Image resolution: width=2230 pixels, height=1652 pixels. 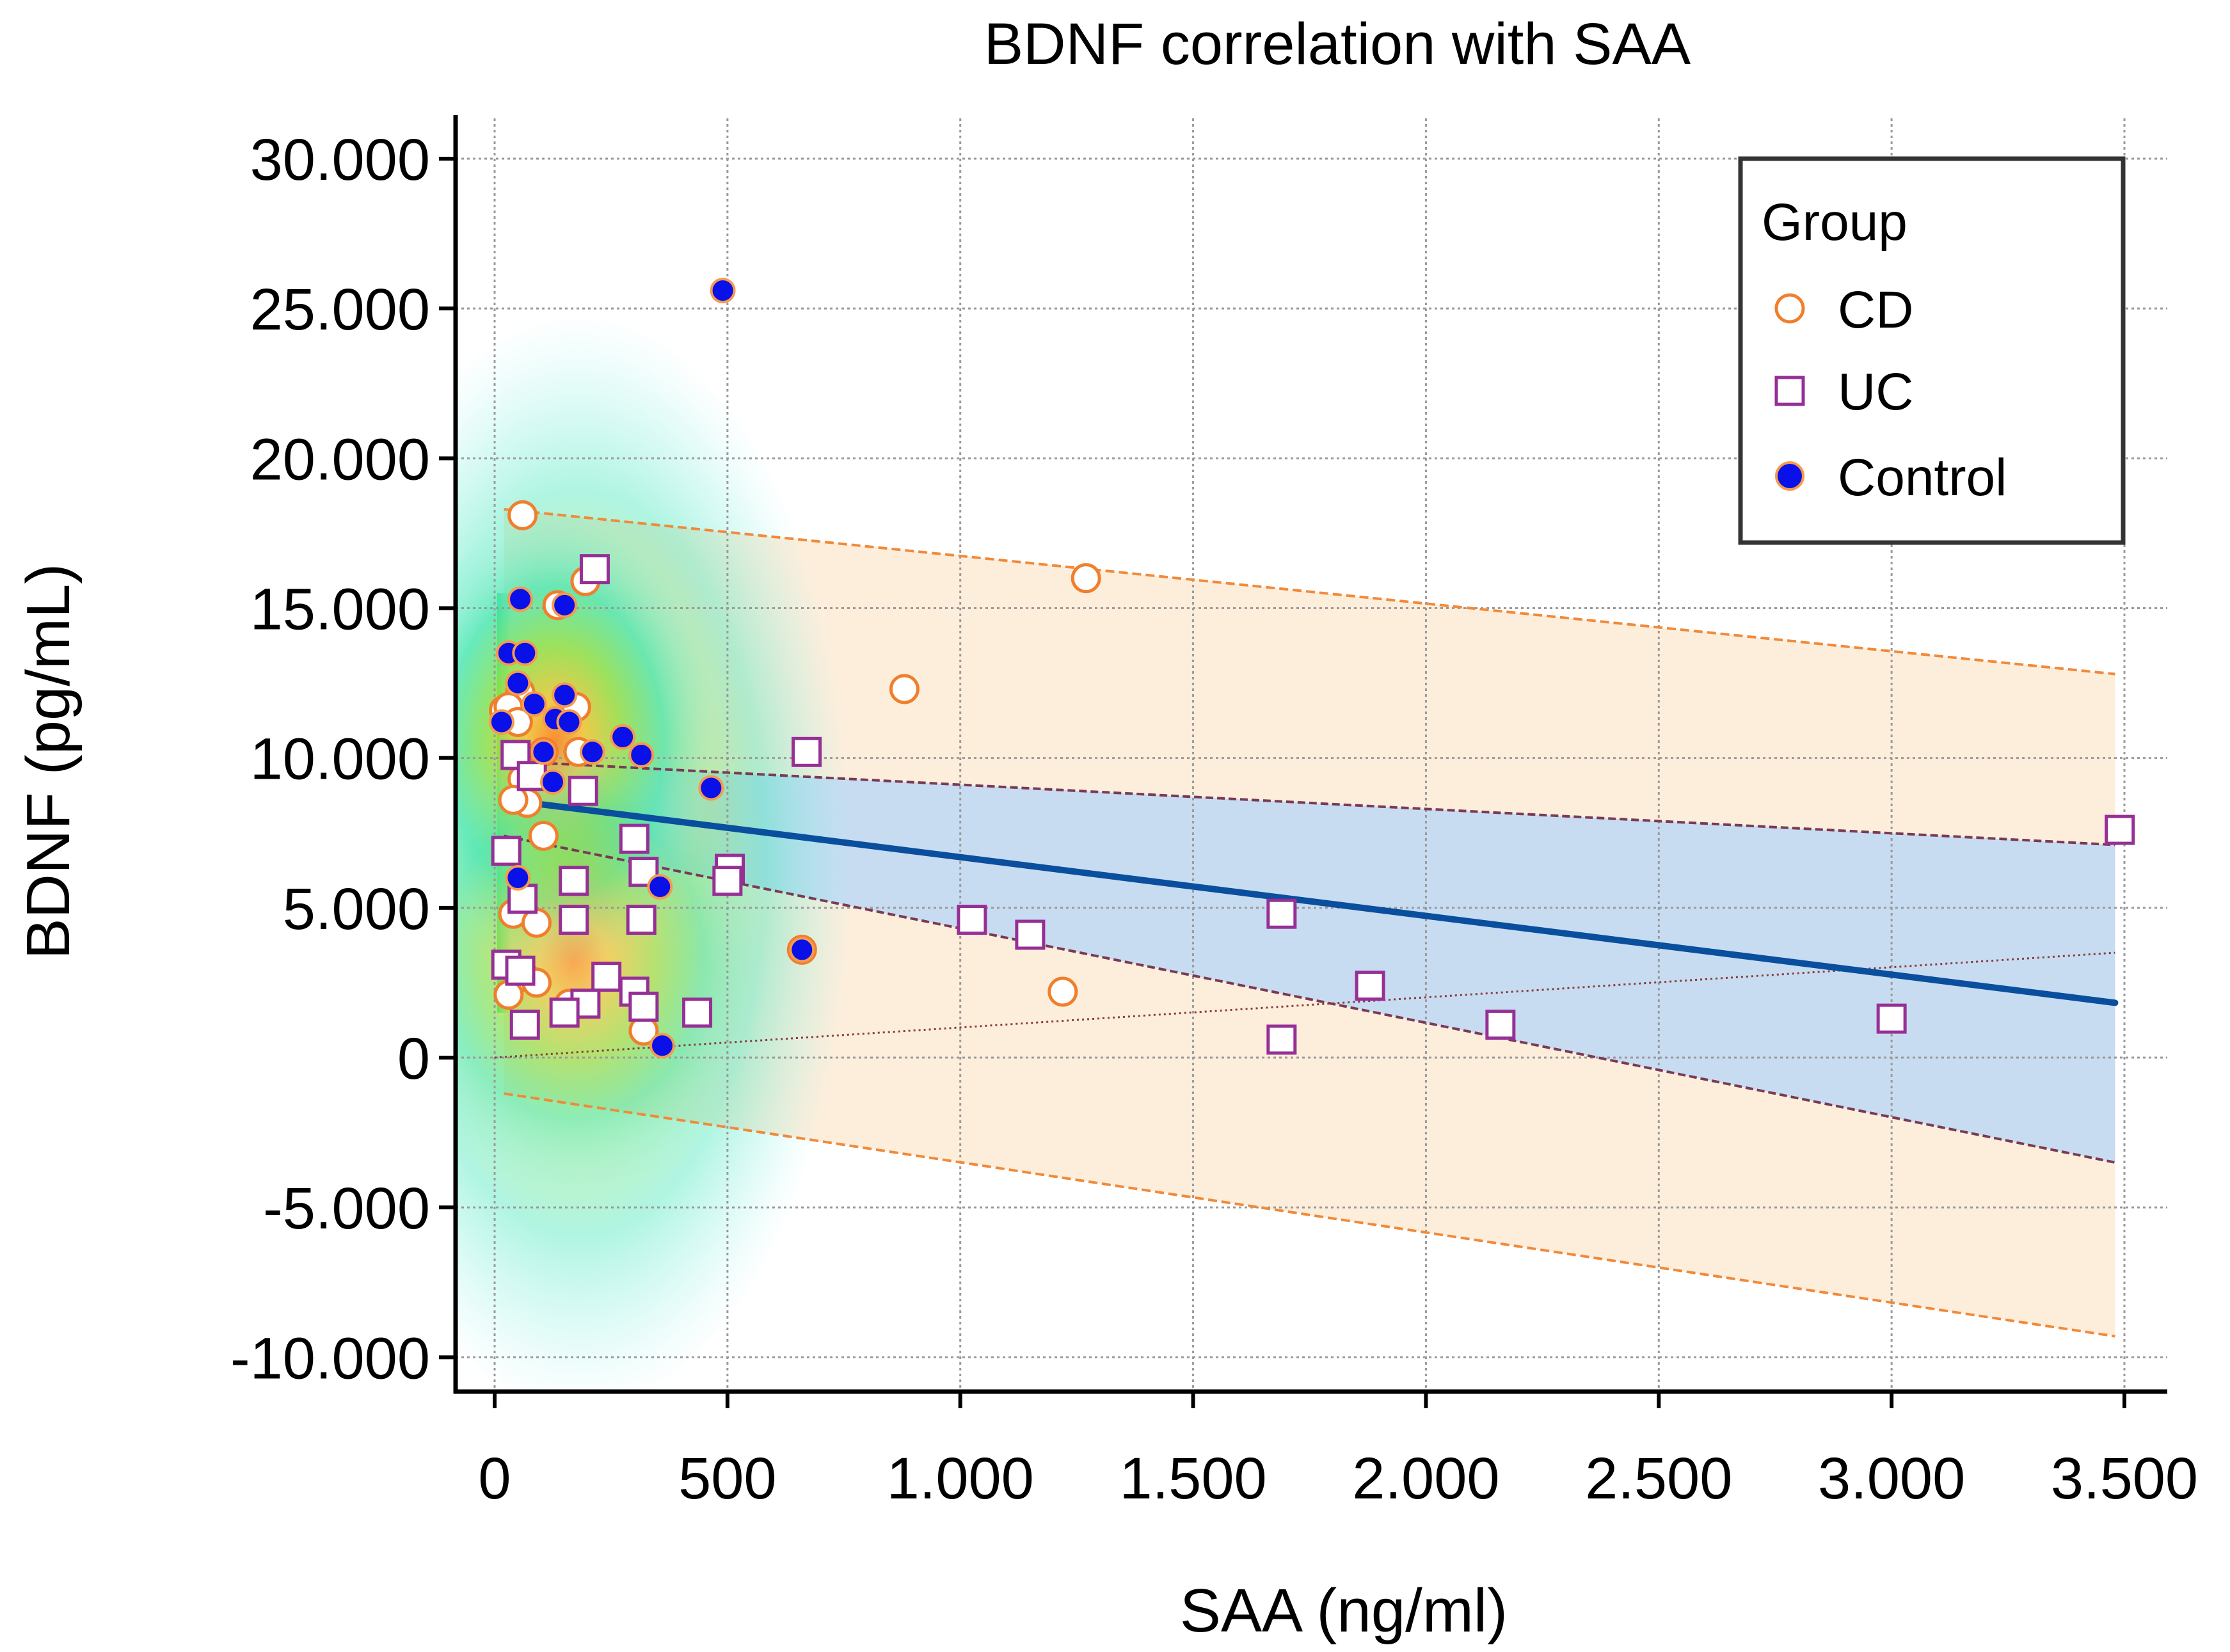 I want to click on legend-box, so click(x=1932, y=350).